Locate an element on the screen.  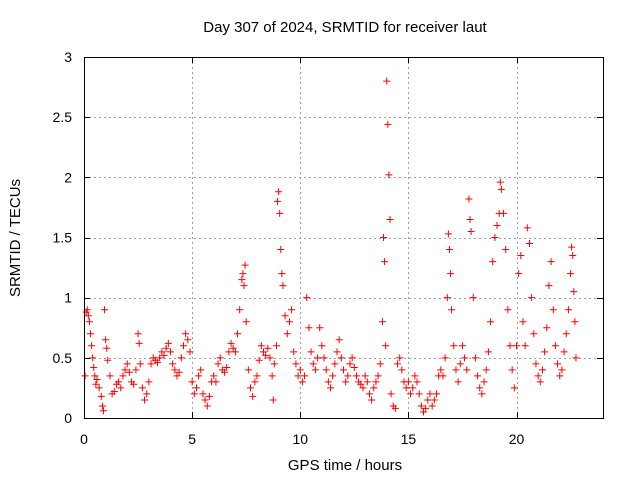
y-tick-label: 2 is located at coordinates (68, 177).